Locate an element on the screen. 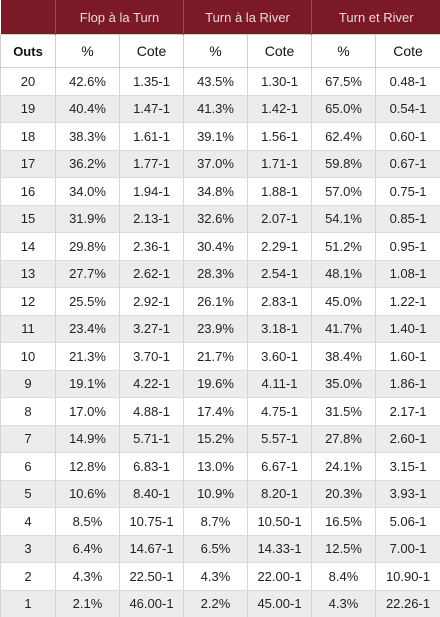  column-header-outs: Outs is located at coordinates (28, 51).